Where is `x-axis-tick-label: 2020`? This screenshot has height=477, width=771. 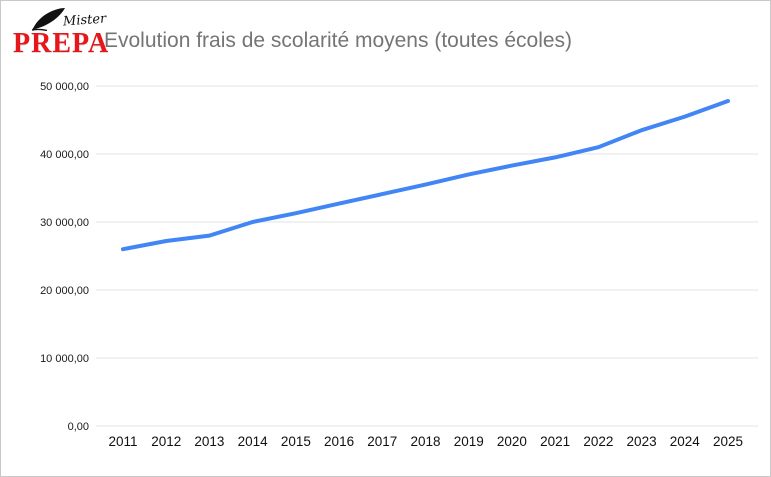
x-axis-tick-label: 2020 is located at coordinates (512, 441).